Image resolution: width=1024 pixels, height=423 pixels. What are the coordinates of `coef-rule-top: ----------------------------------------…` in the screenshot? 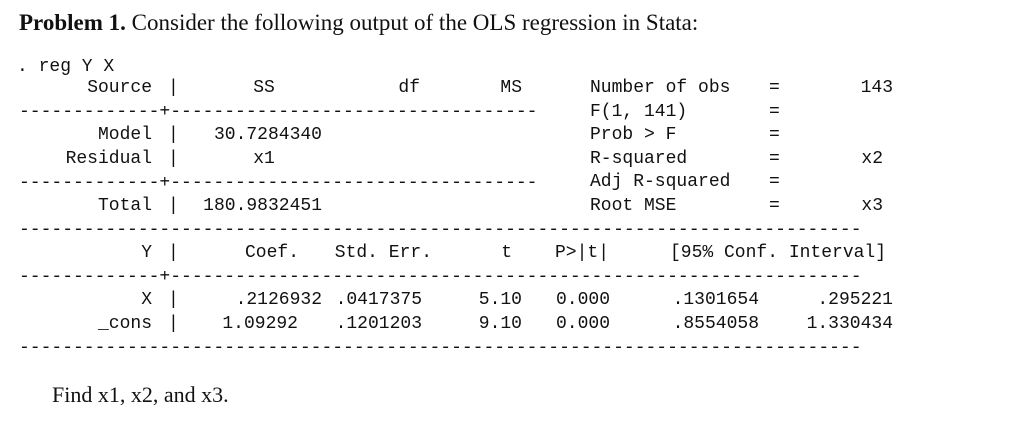 It's located at (440, 230).